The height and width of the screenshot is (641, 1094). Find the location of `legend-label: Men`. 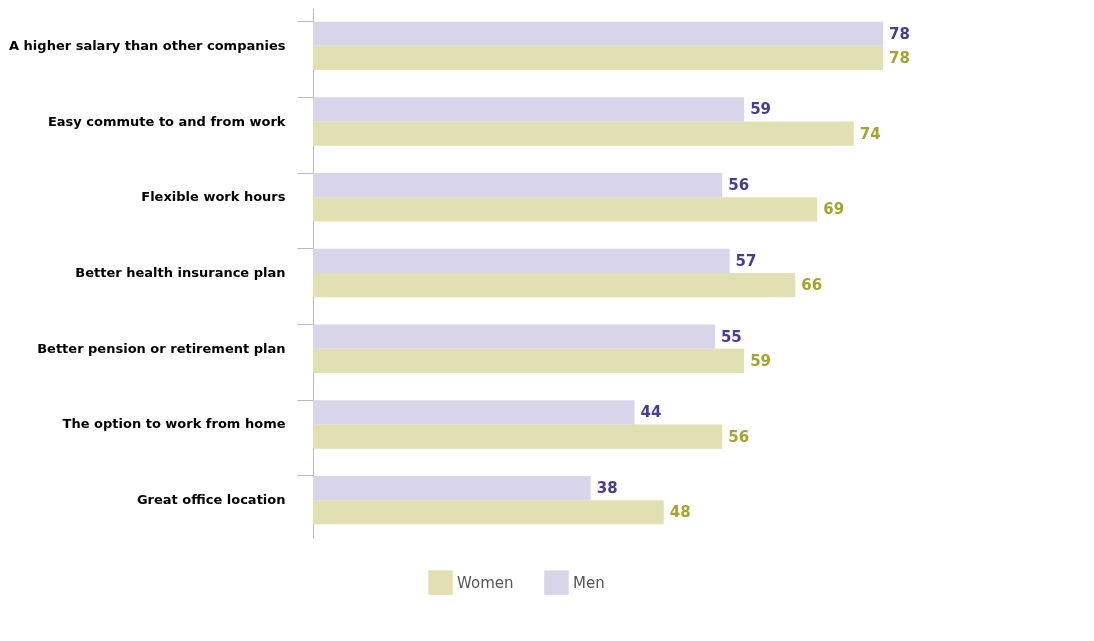

legend-label: Men is located at coordinates (589, 582).